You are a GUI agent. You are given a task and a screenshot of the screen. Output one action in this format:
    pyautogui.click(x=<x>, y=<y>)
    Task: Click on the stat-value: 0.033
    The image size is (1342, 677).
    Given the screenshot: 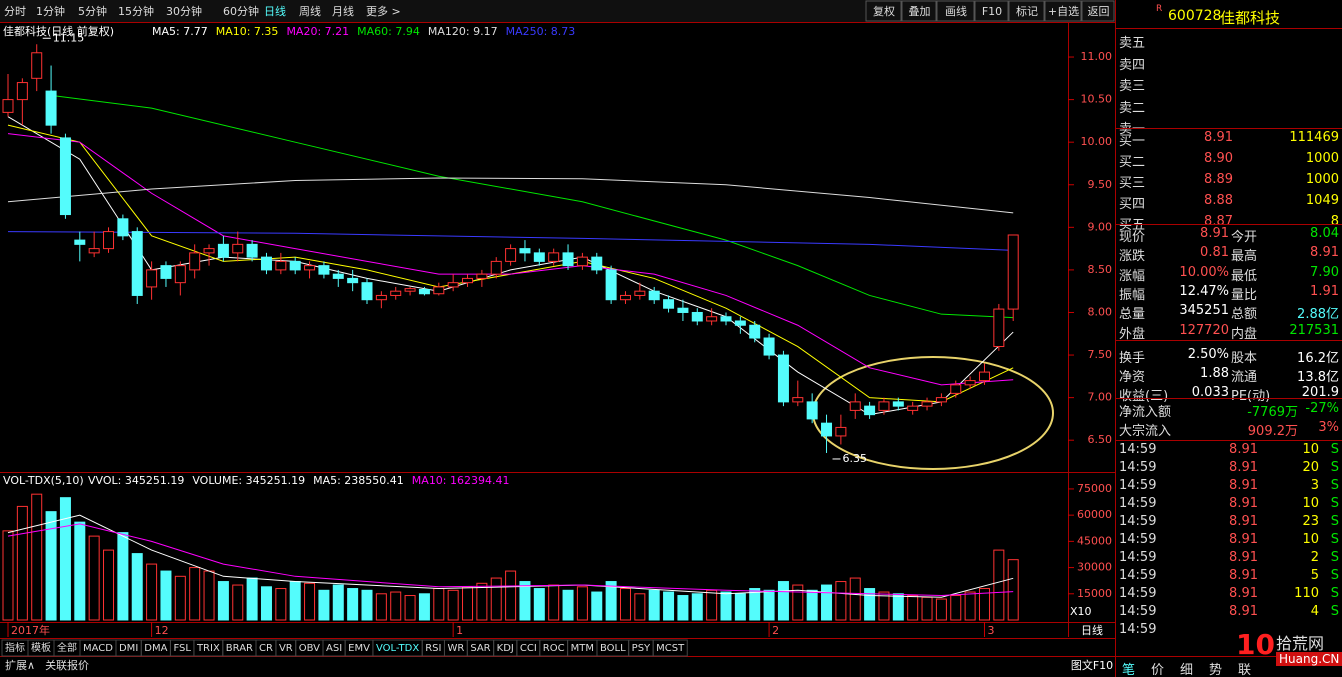 What is the action you would take?
    pyautogui.click(x=1210, y=393)
    